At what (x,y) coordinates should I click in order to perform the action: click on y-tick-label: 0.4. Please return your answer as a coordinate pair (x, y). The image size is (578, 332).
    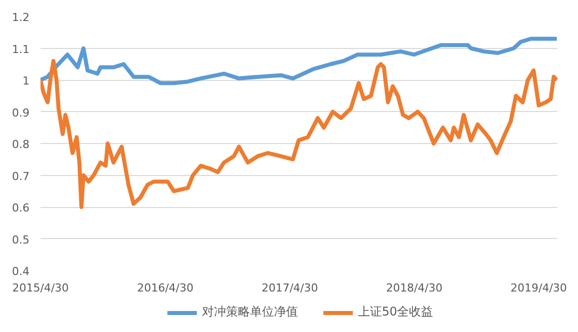
    Looking at the image, I should click on (21, 271).